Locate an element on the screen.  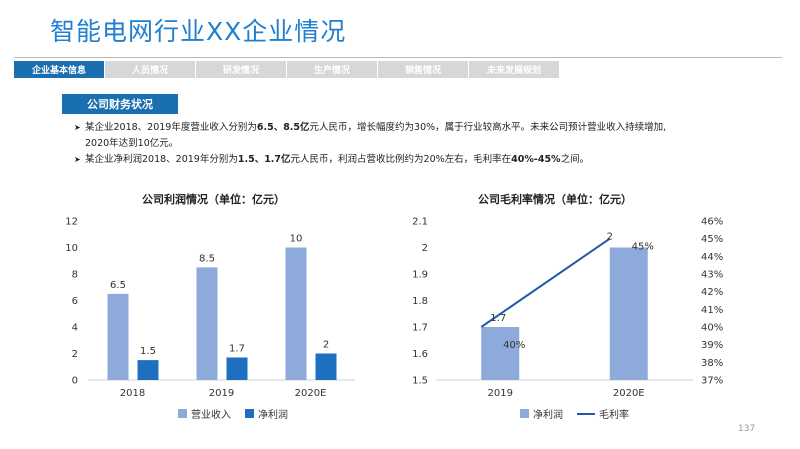
y2-tick-label: 44% is located at coordinates (712, 257).